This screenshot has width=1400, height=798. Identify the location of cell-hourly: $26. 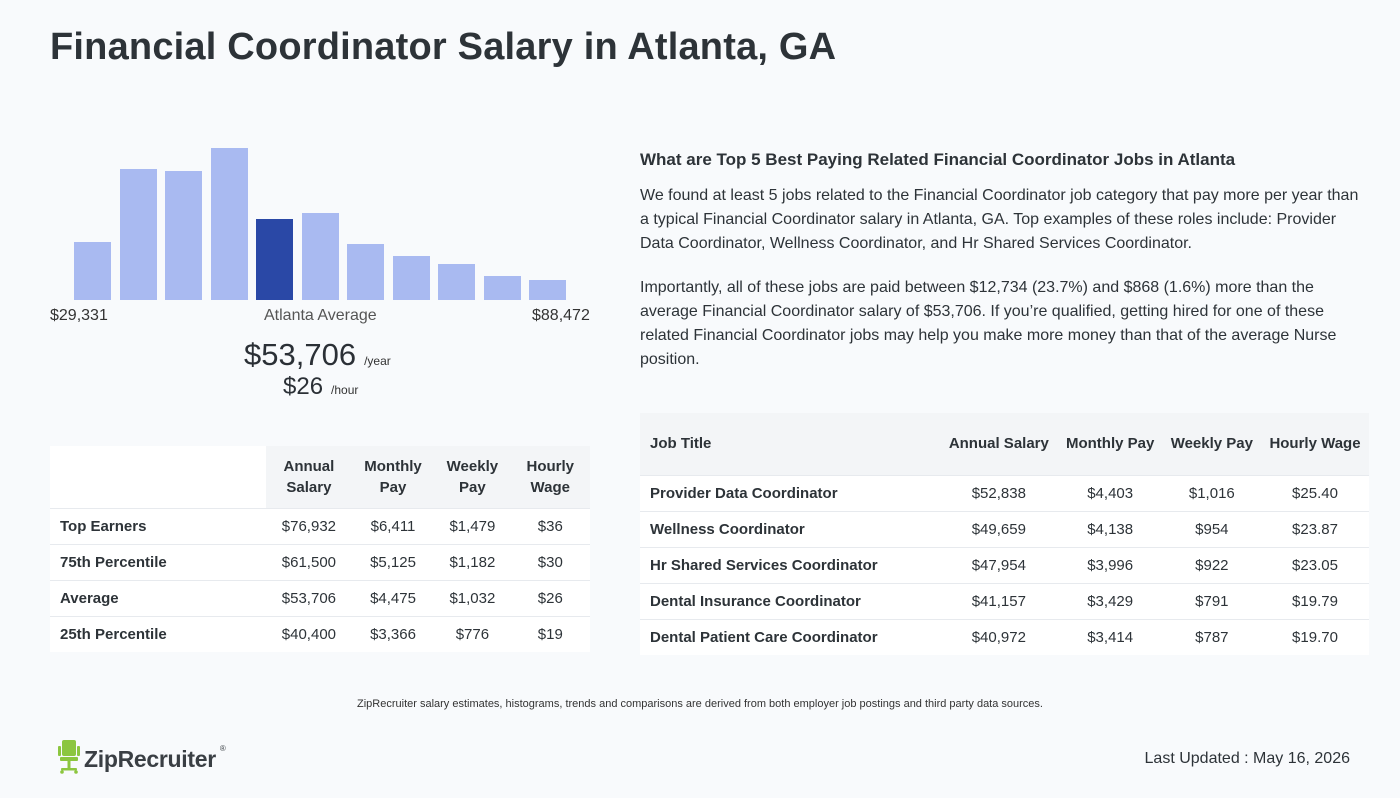
(550, 597).